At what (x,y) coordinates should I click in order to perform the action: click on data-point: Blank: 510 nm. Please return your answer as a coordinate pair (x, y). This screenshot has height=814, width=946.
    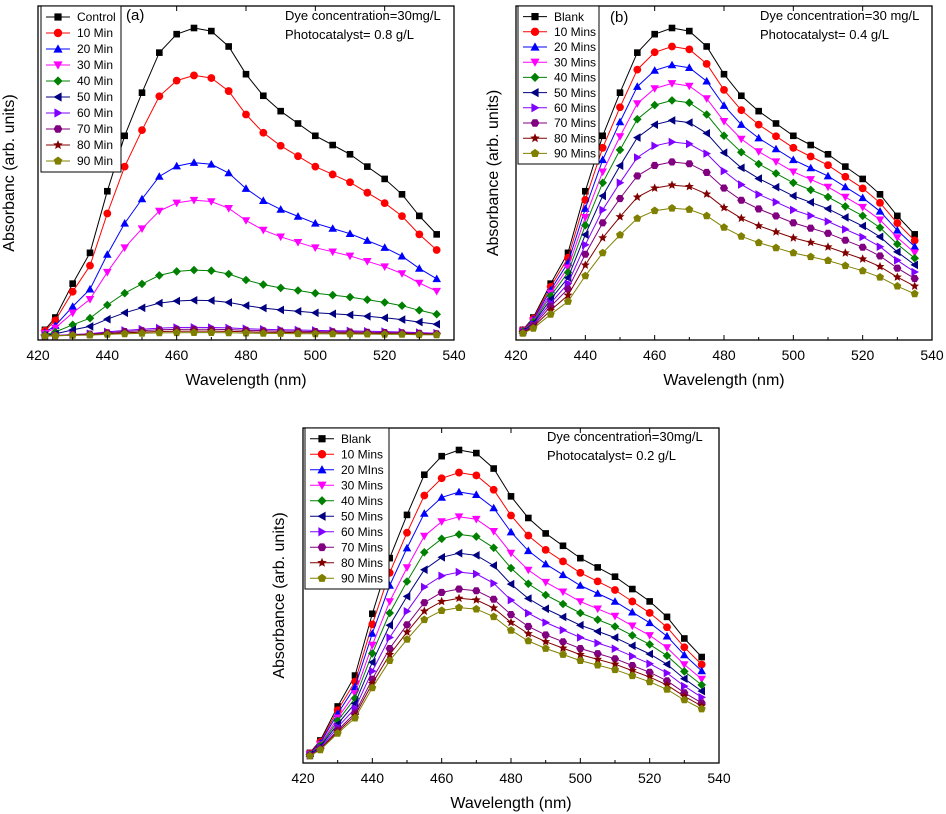
    Looking at the image, I should click on (615, 576).